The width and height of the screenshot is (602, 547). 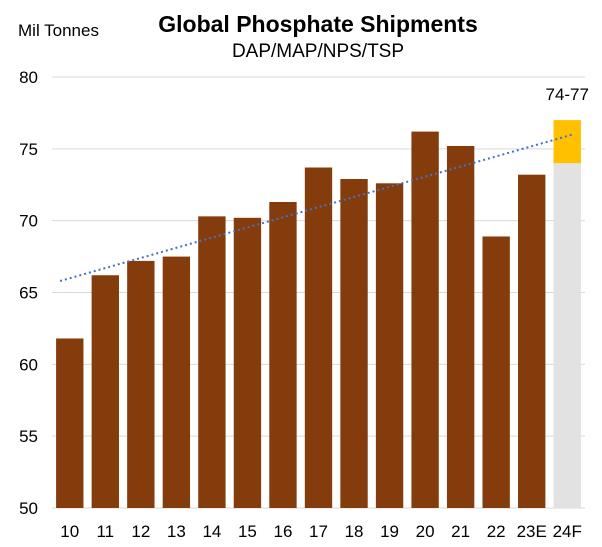 What do you see at coordinates (318, 531) in the screenshot?
I see `x-tick-label: 17` at bounding box center [318, 531].